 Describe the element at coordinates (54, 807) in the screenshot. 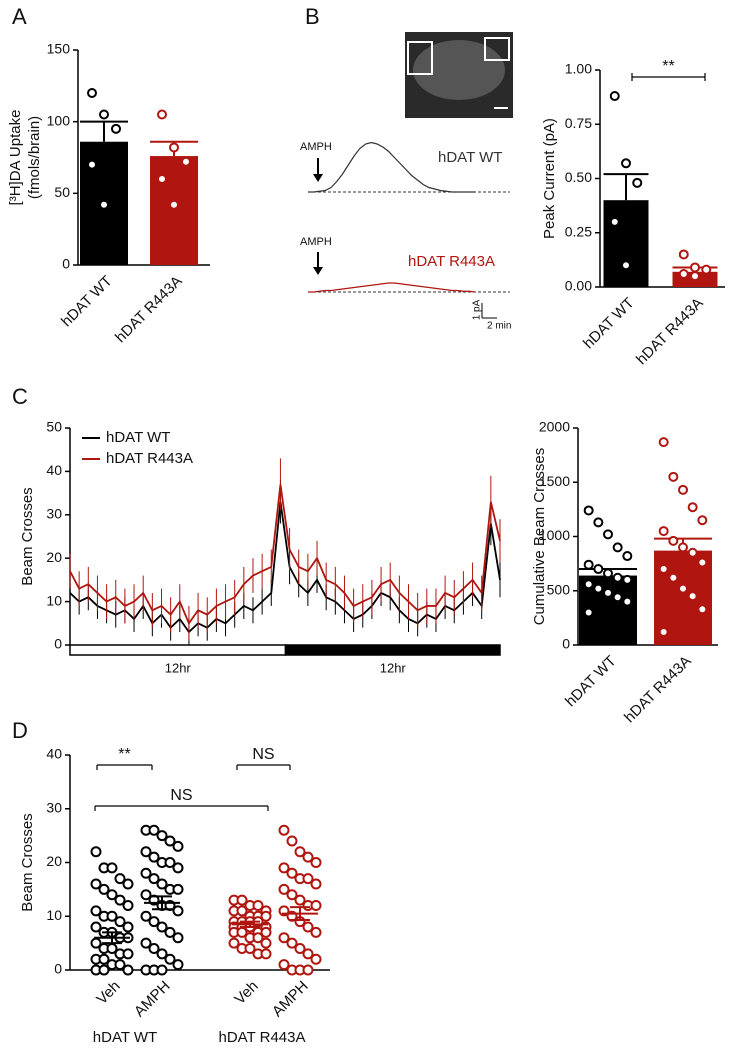

I see `y-tick-label: 30` at that location.